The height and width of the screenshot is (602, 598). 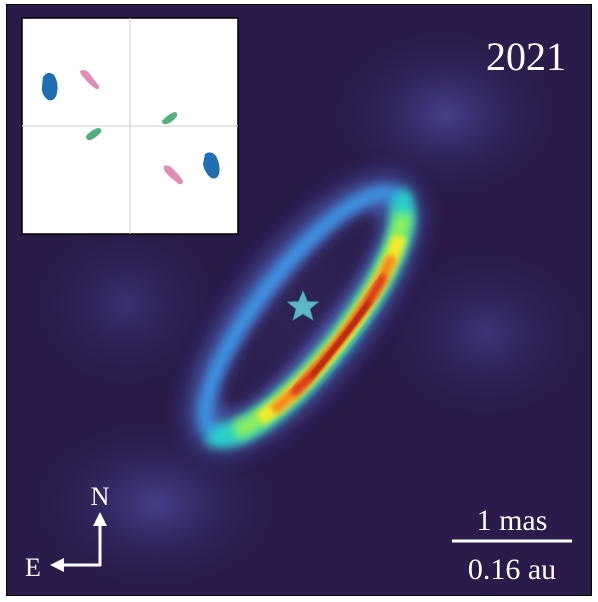 What do you see at coordinates (57, 565) in the screenshot?
I see `arrow-left-icon` at bounding box center [57, 565].